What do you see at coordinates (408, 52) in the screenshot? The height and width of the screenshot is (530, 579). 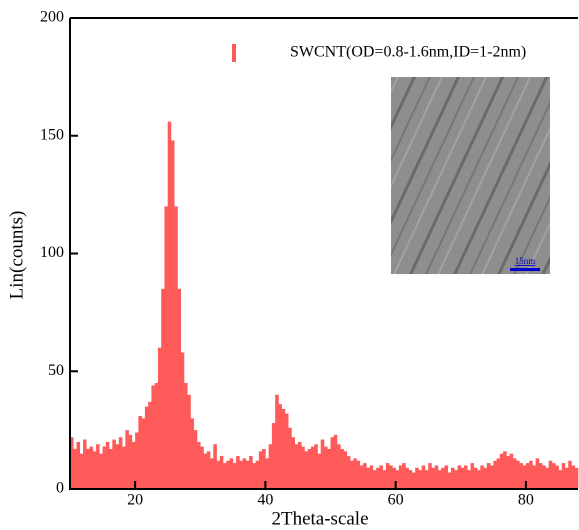 I see `legend-label: SWCNT(OD=0.8-1.6nm,ID=1-2nm)` at bounding box center [408, 52].